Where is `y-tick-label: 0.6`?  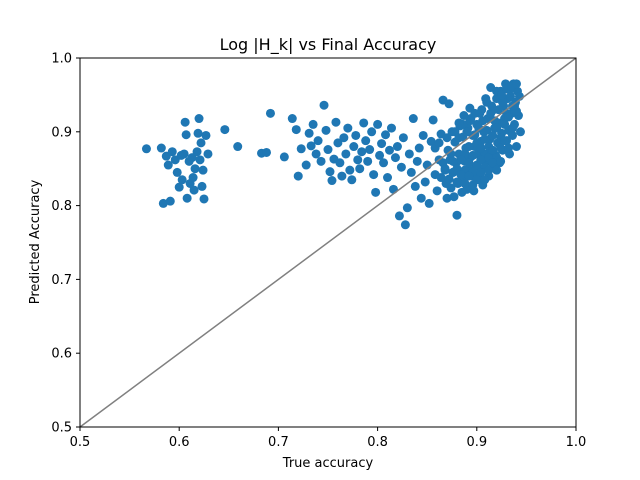
y-tick-label: 0.6 is located at coordinates (61, 354).